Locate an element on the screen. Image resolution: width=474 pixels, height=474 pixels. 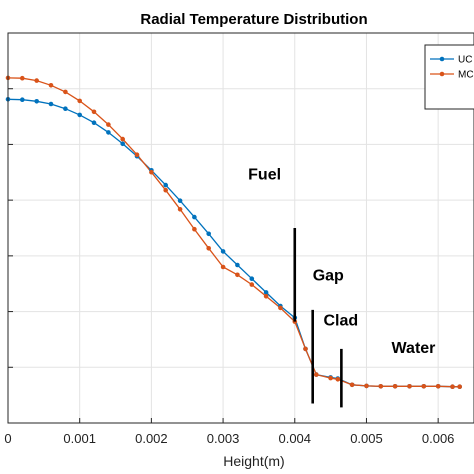
x-axis-label: Height(m) is located at coordinates (253, 461).